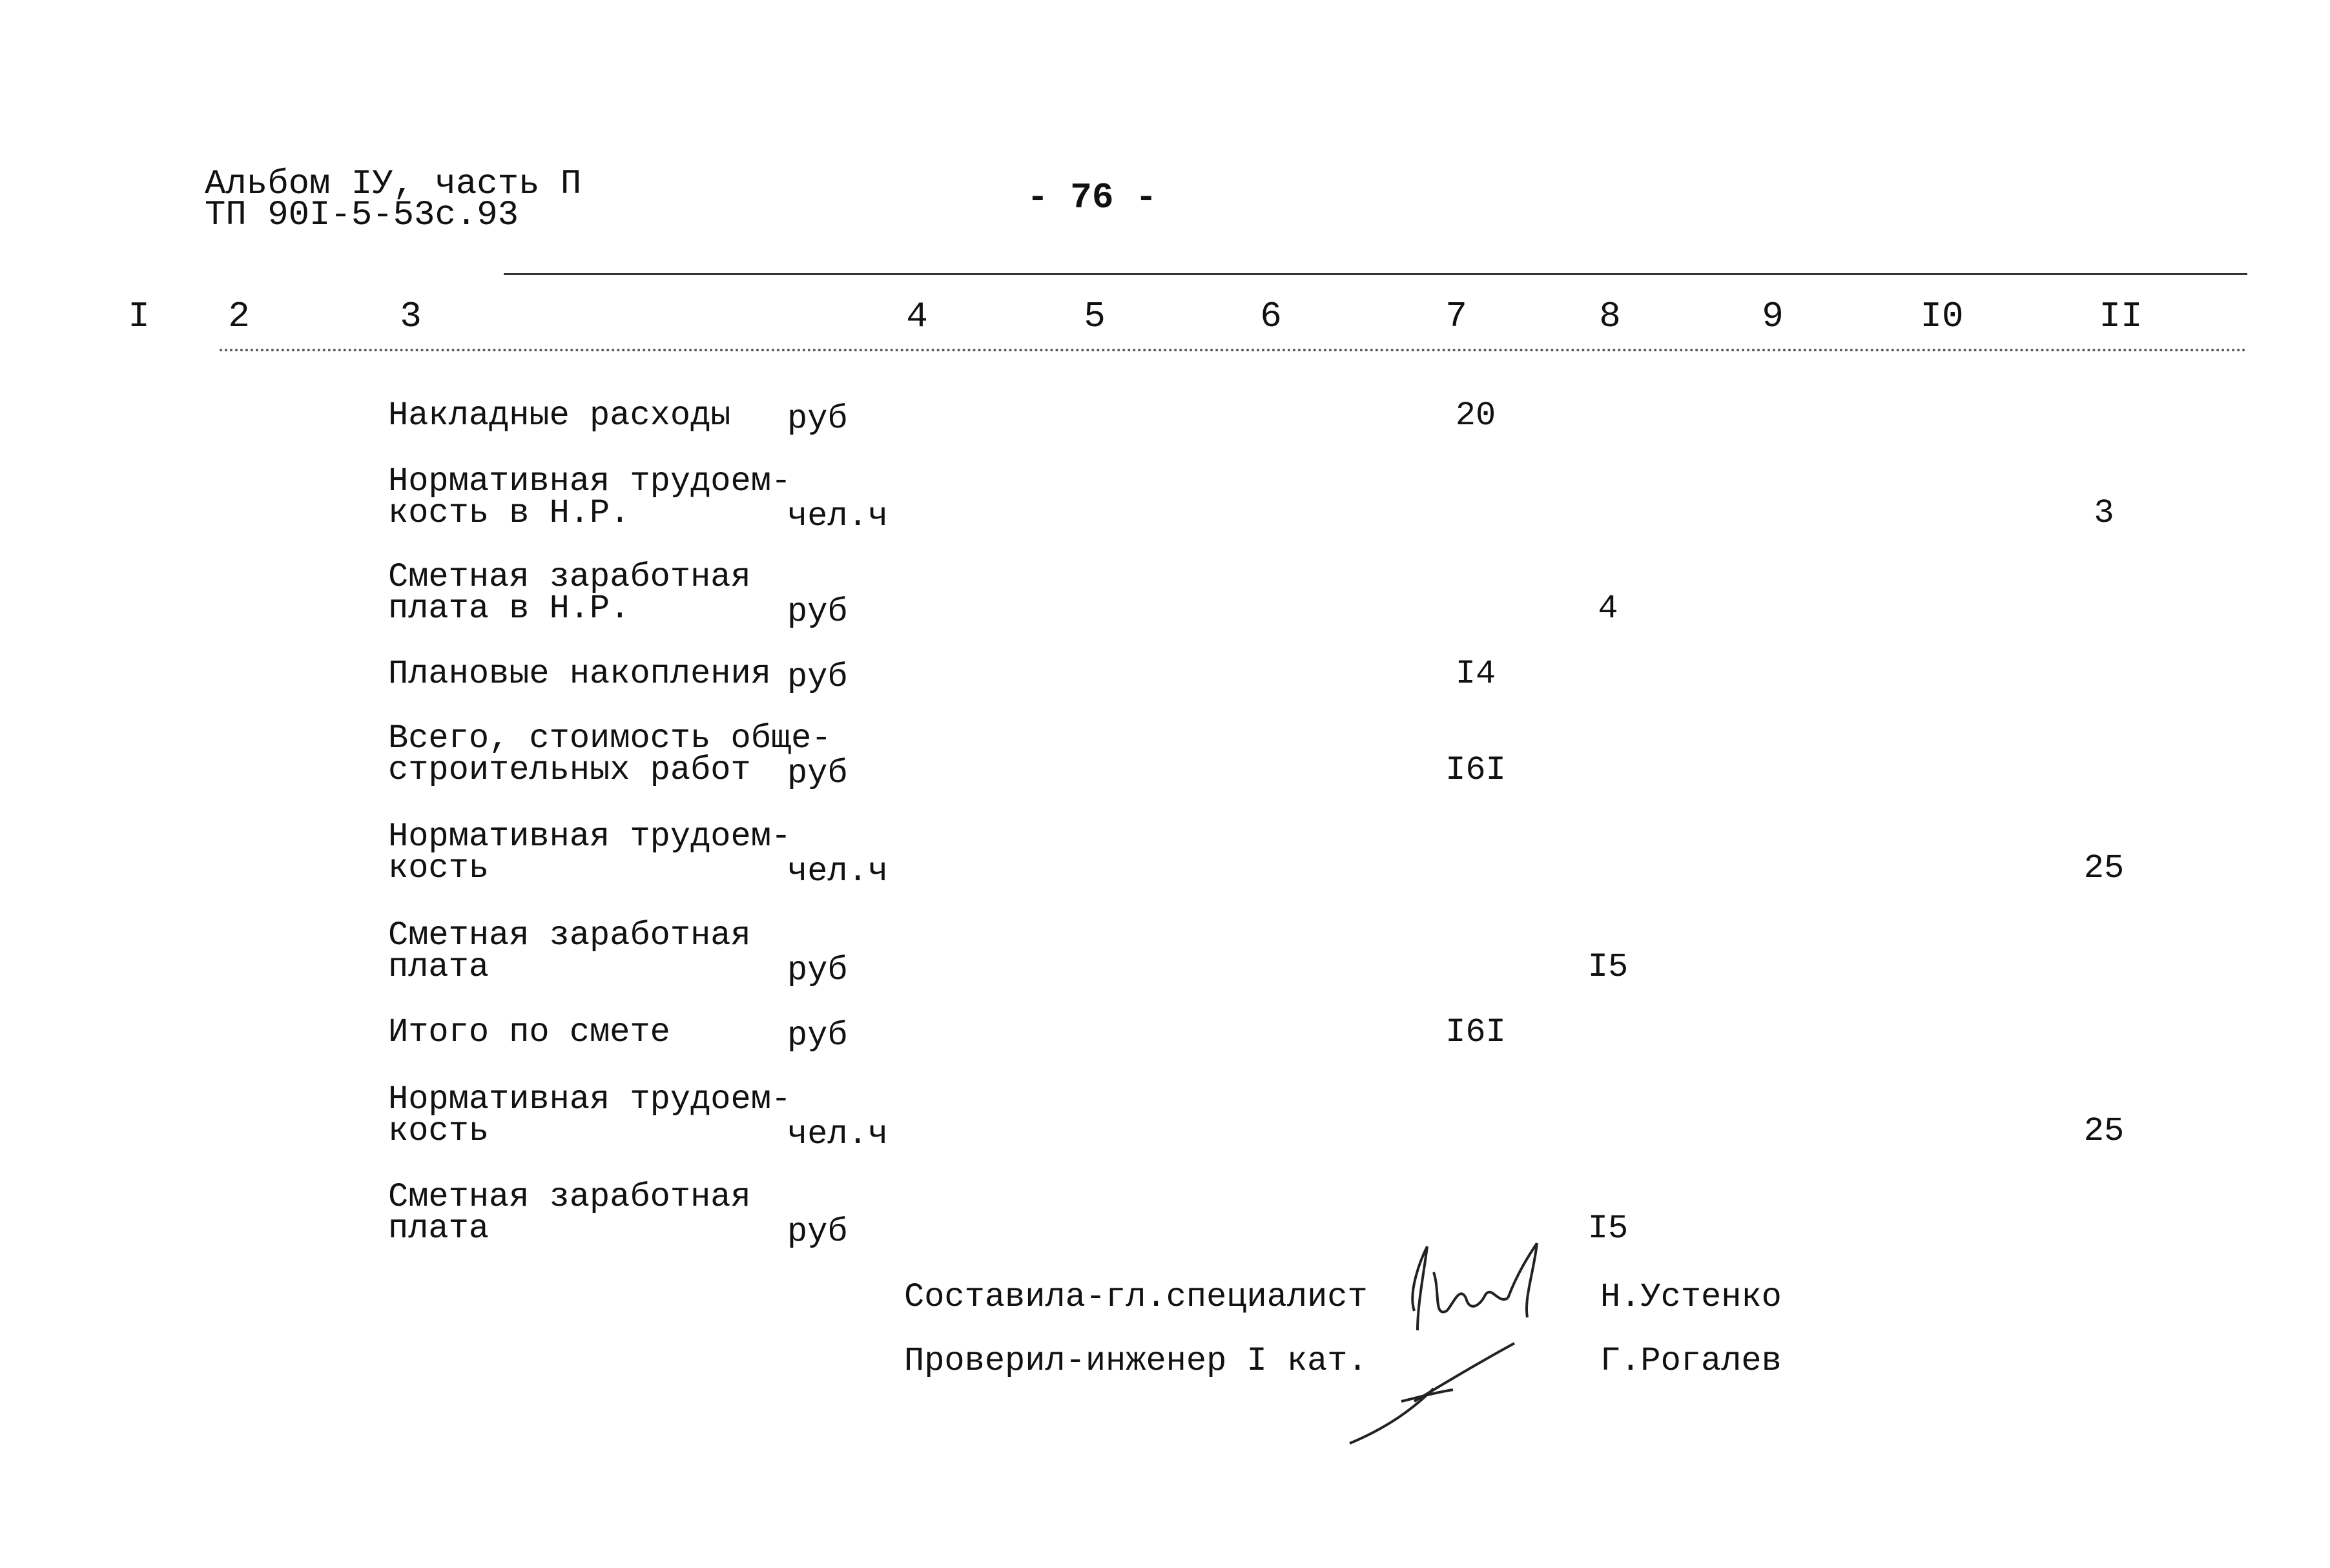 The image size is (2330, 1568). I want to click on album-label: Альбом IУ, часть П, so click(393, 184).